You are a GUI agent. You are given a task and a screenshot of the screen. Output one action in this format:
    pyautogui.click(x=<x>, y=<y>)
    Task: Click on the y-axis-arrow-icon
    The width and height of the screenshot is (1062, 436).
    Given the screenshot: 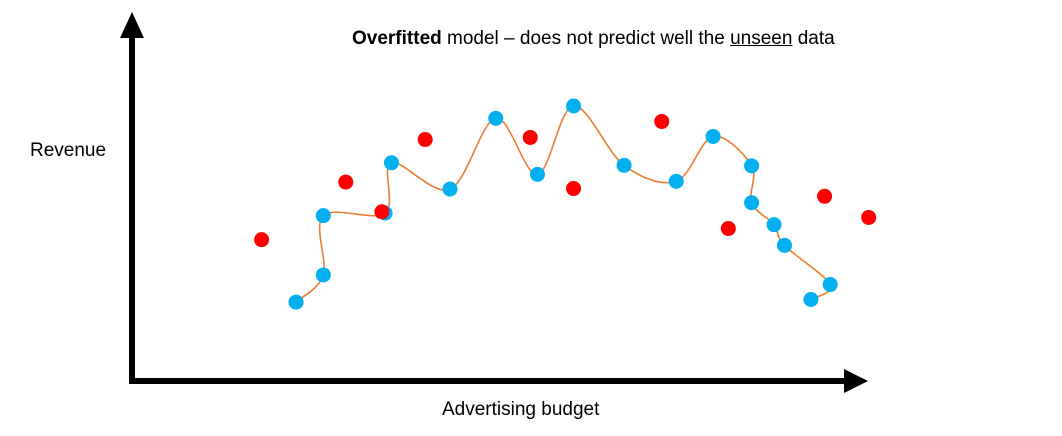 What is the action you would take?
    pyautogui.click(x=132, y=25)
    